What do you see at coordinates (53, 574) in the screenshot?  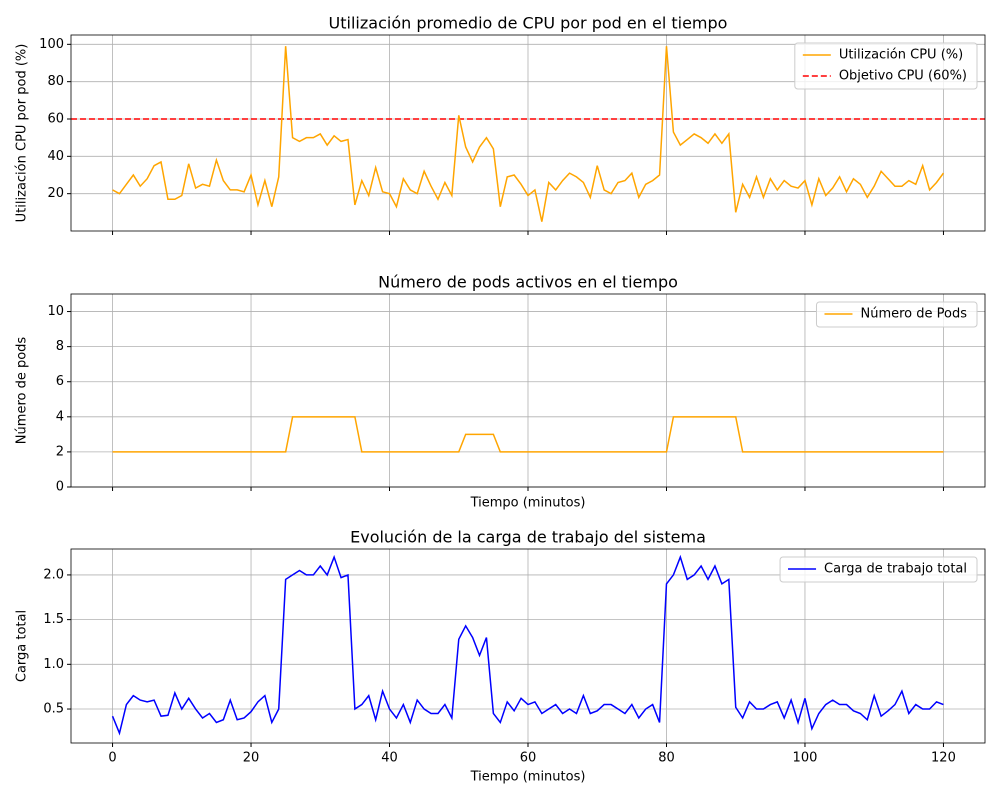 I see `y-tick-label: 2.0` at bounding box center [53, 574].